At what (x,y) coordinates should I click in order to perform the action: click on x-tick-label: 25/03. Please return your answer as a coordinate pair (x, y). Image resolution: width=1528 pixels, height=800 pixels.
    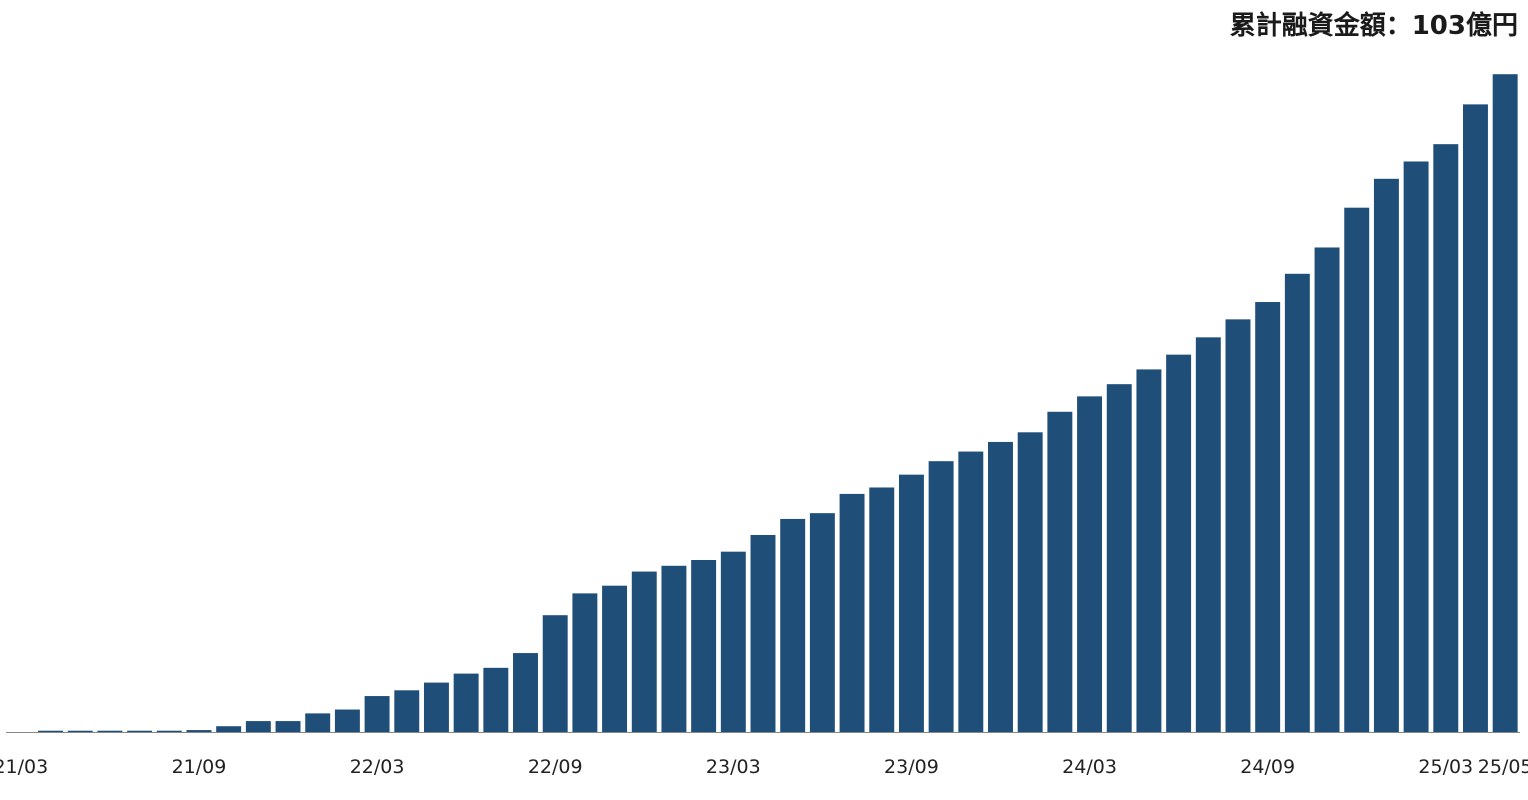
    Looking at the image, I should click on (1445, 767).